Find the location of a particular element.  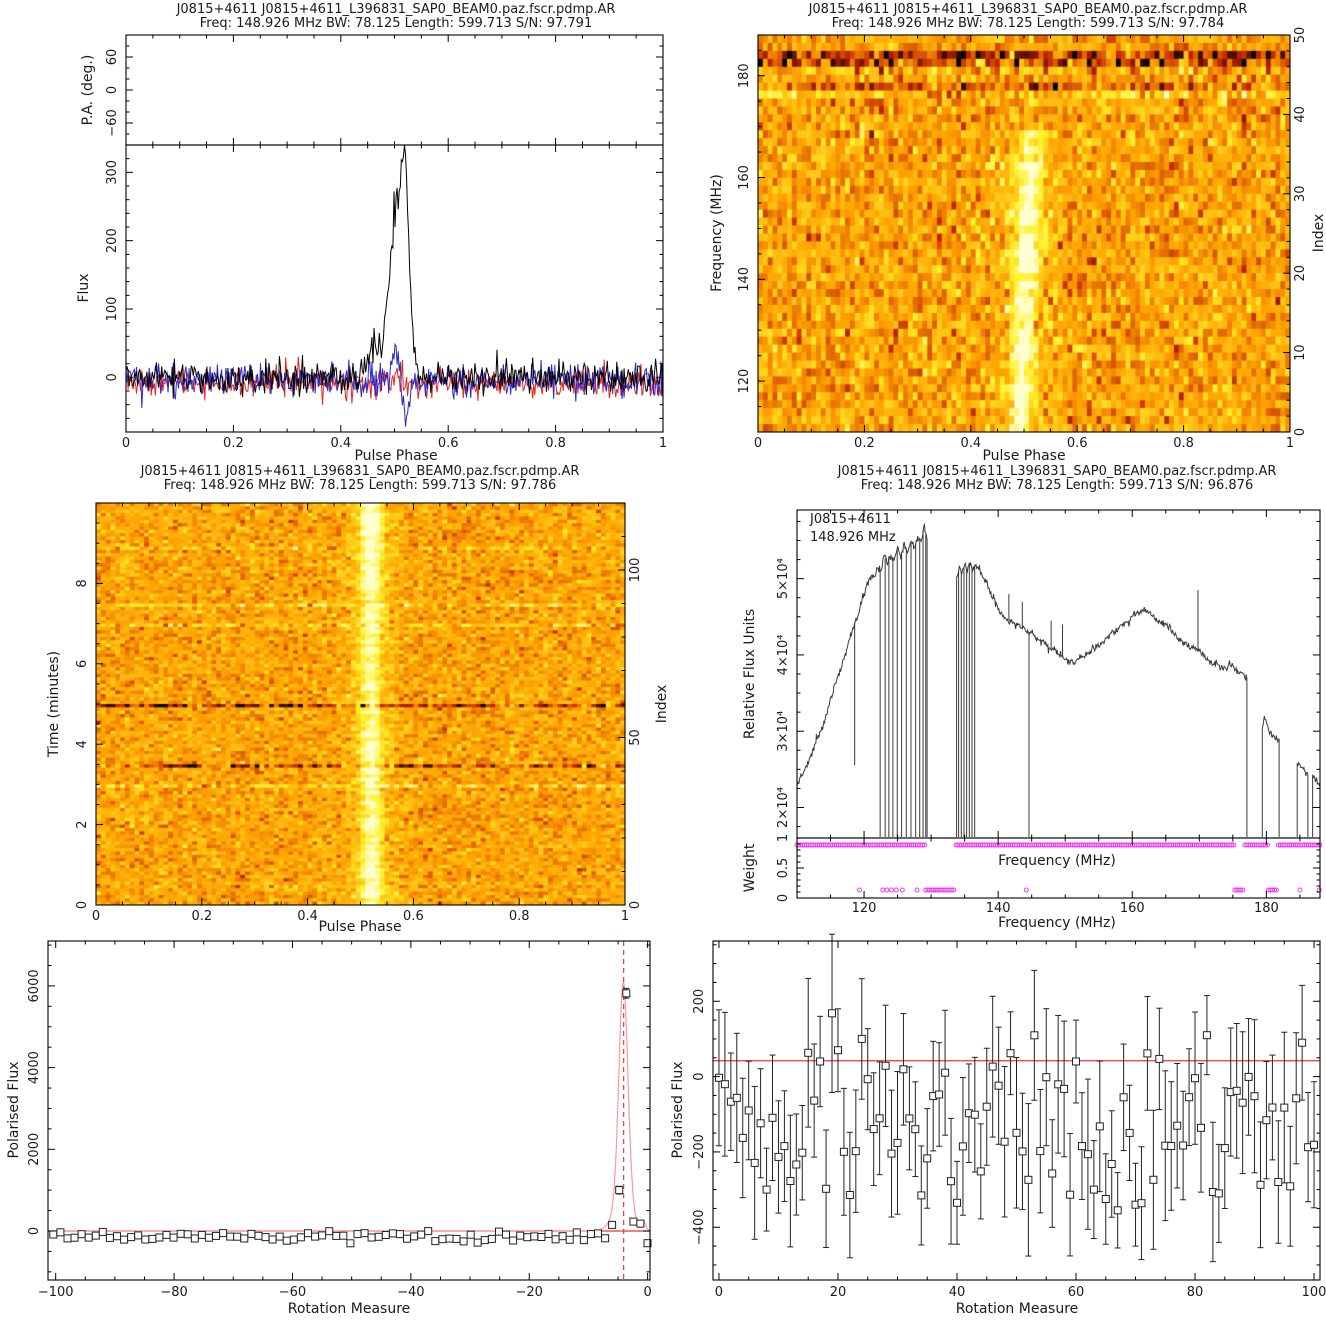

tick-label: 60 is located at coordinates (112, 57).